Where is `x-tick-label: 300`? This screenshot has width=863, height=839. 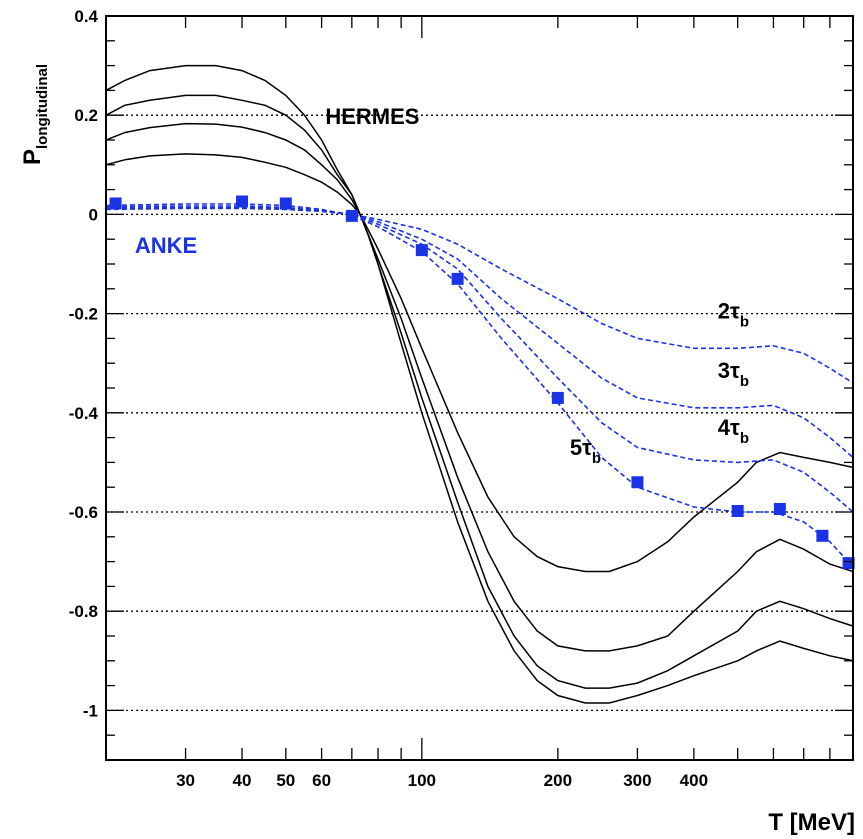
x-tick-label: 300 is located at coordinates (637, 780).